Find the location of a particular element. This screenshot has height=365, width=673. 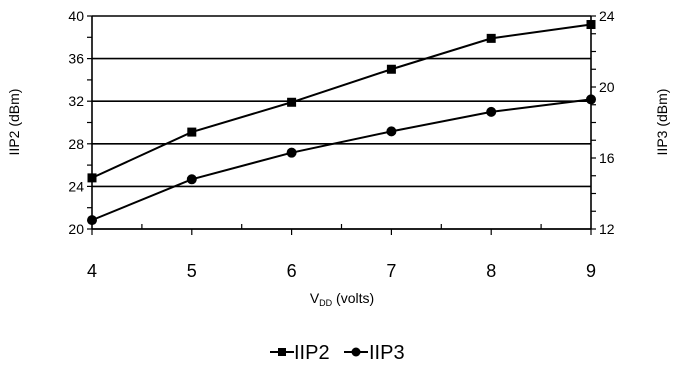

x-tick-label: 7 is located at coordinates (391, 271).